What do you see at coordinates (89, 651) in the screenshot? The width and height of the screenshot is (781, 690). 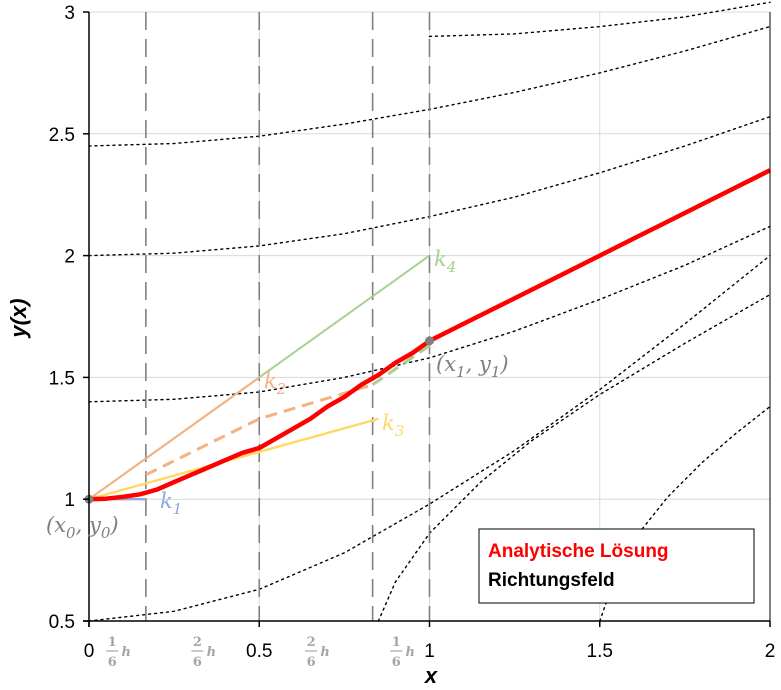 I see `x-tick-label: 0` at bounding box center [89, 651].